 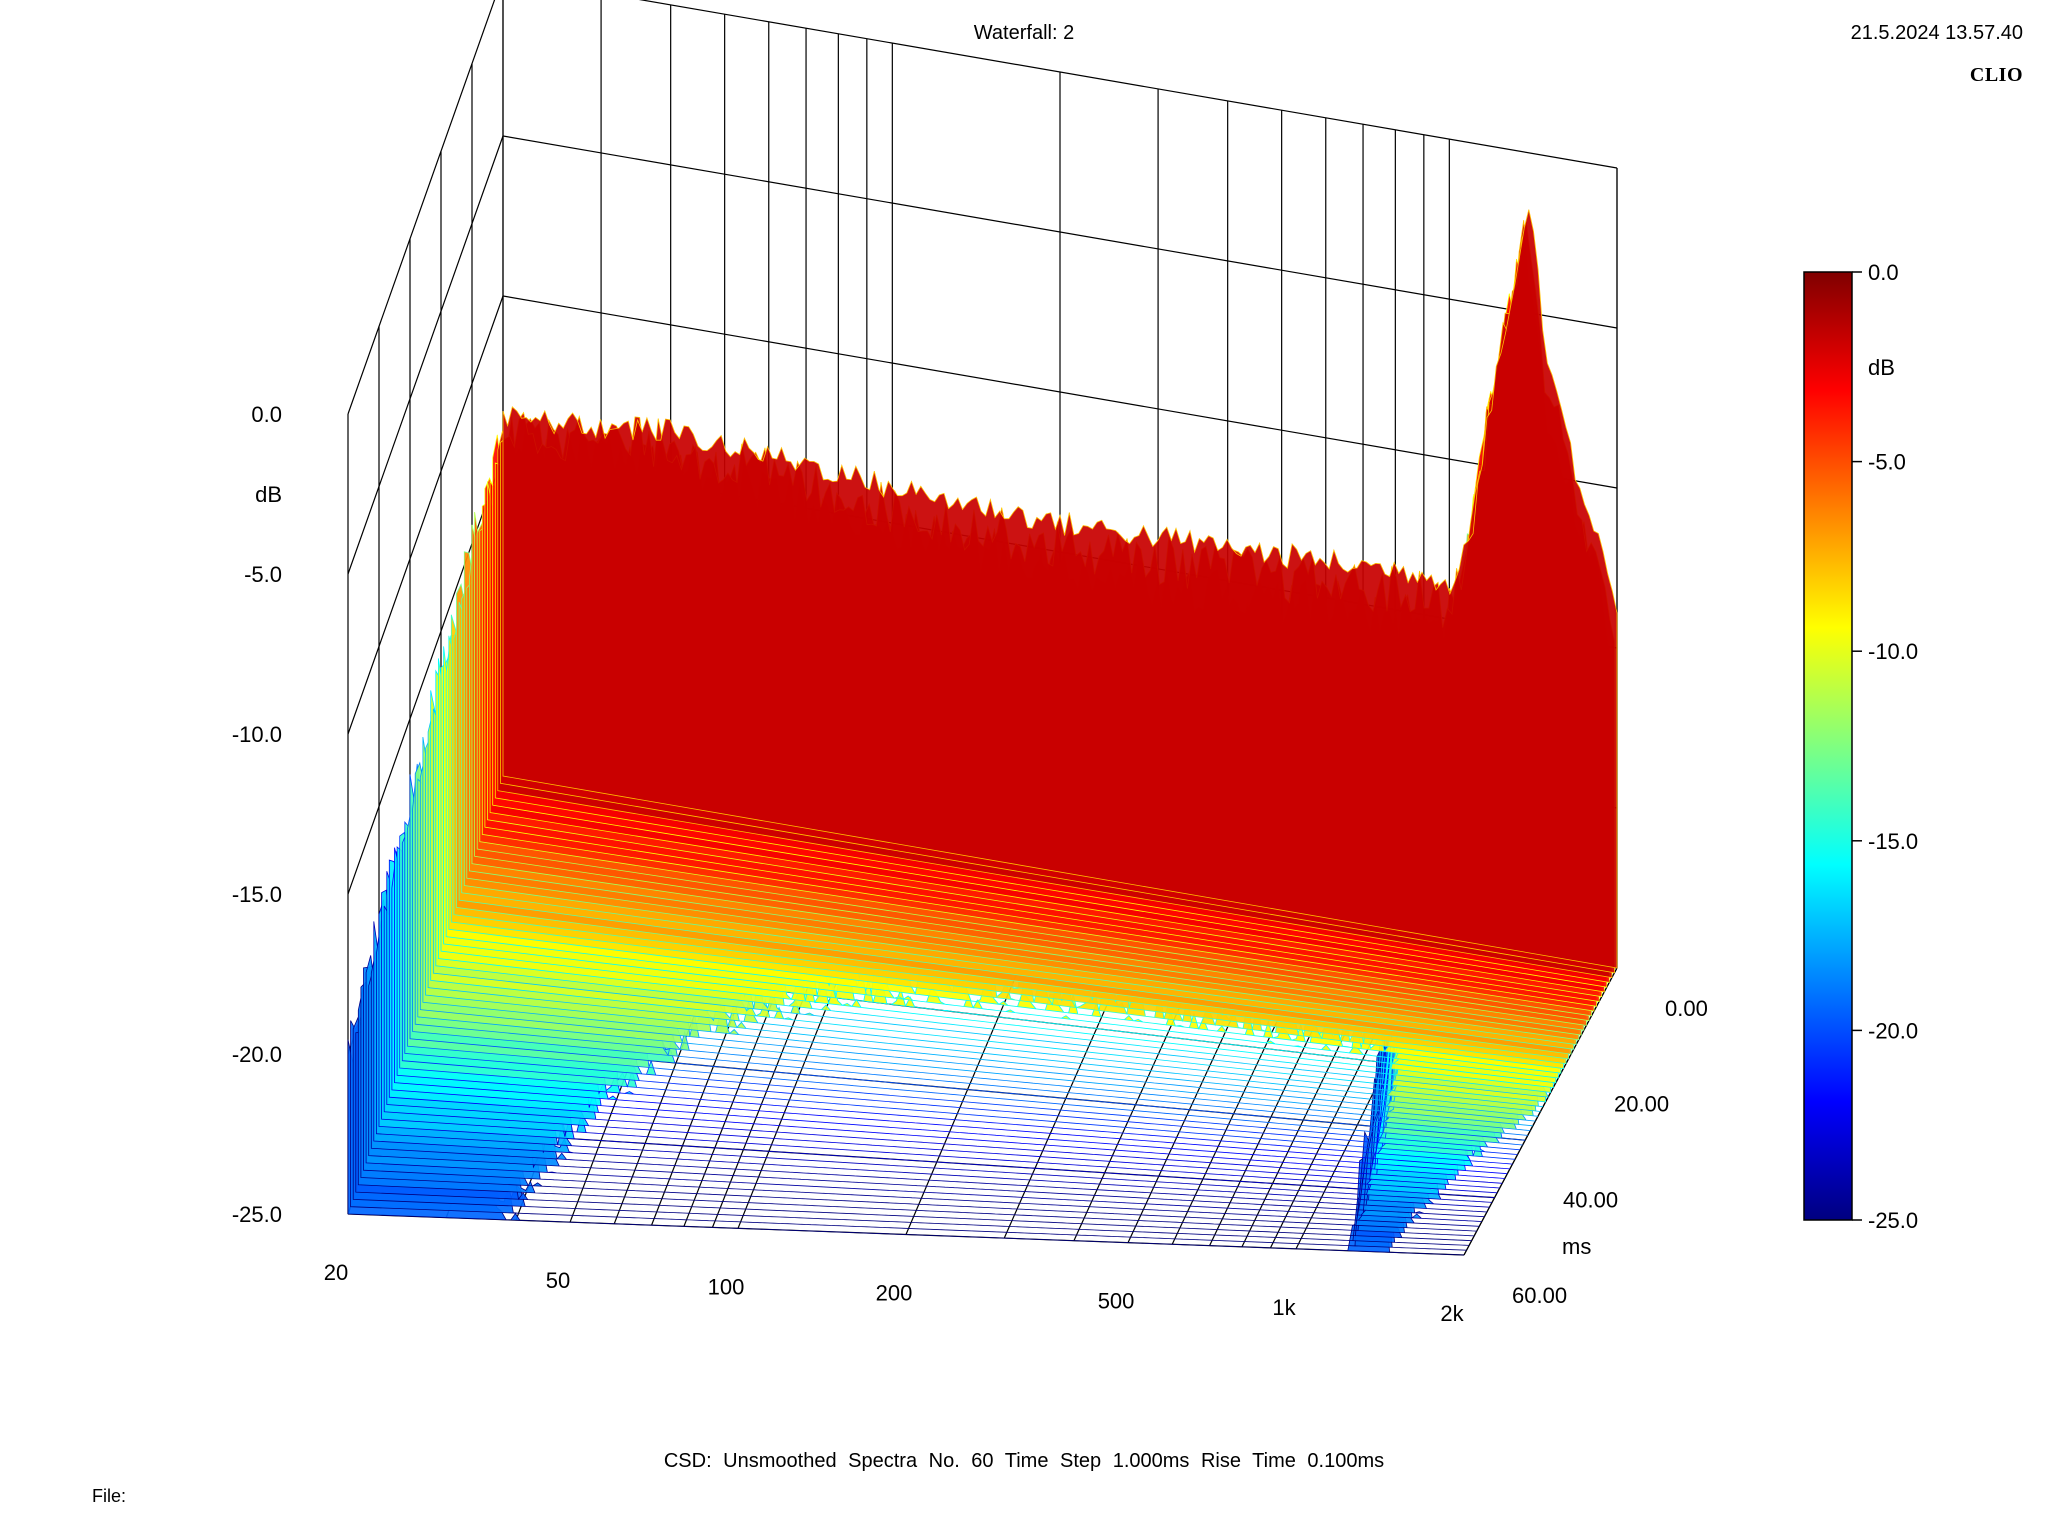 I want to click on y-axis-label: dB, so click(x=268, y=494).